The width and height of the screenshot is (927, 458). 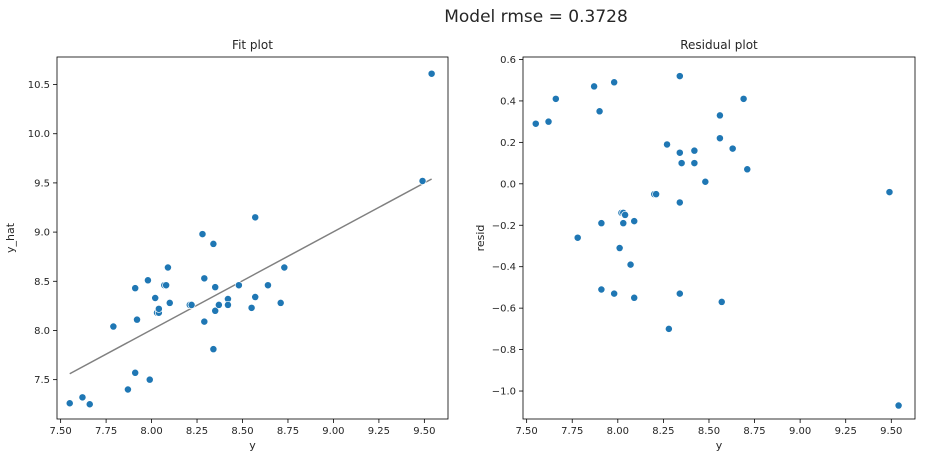 What do you see at coordinates (504, 267) in the screenshot?
I see `resid-y-tick-label: −0.4` at bounding box center [504, 267].